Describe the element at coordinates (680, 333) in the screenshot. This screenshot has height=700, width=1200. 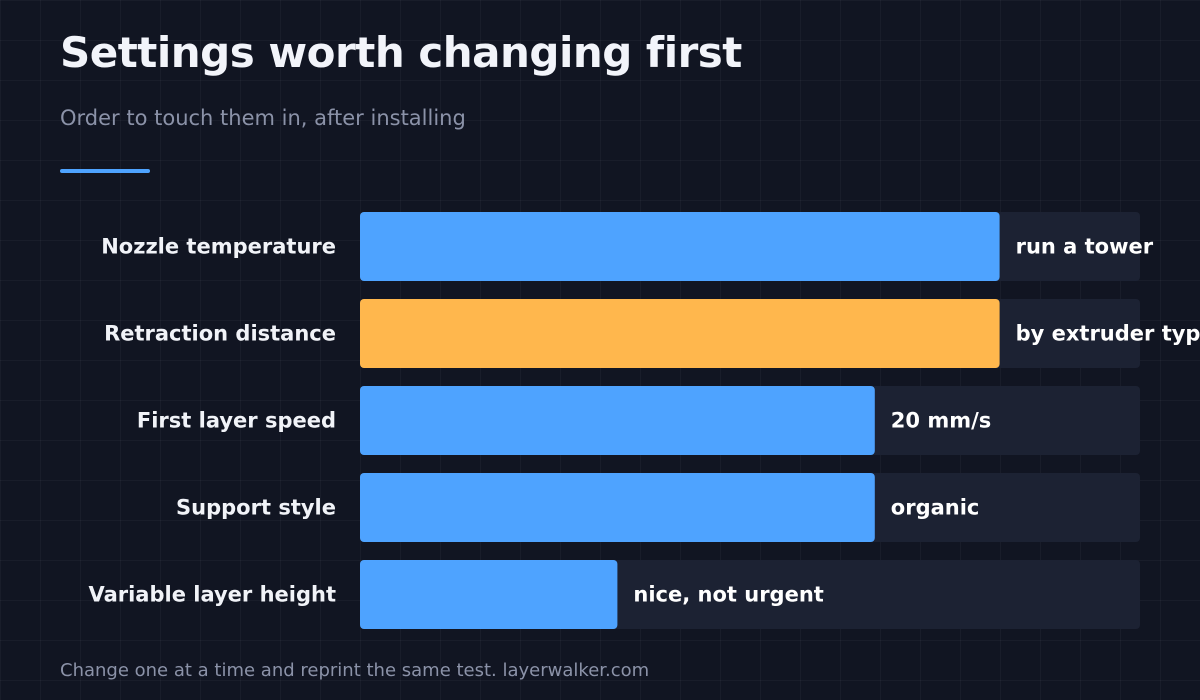
I see `bar-retraction-distance` at that location.